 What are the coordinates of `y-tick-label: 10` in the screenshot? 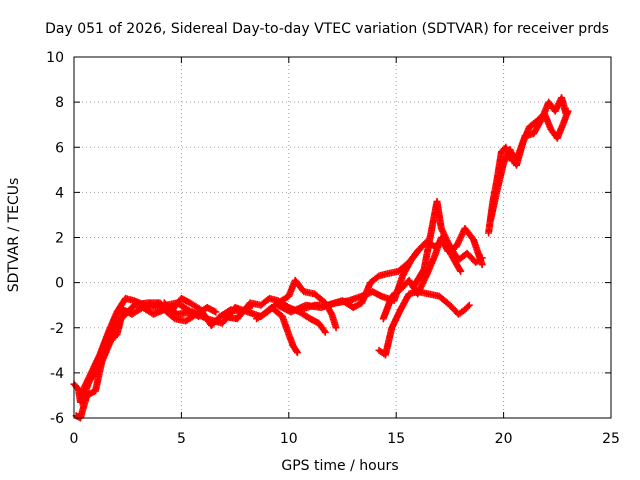 It's located at (55, 58).